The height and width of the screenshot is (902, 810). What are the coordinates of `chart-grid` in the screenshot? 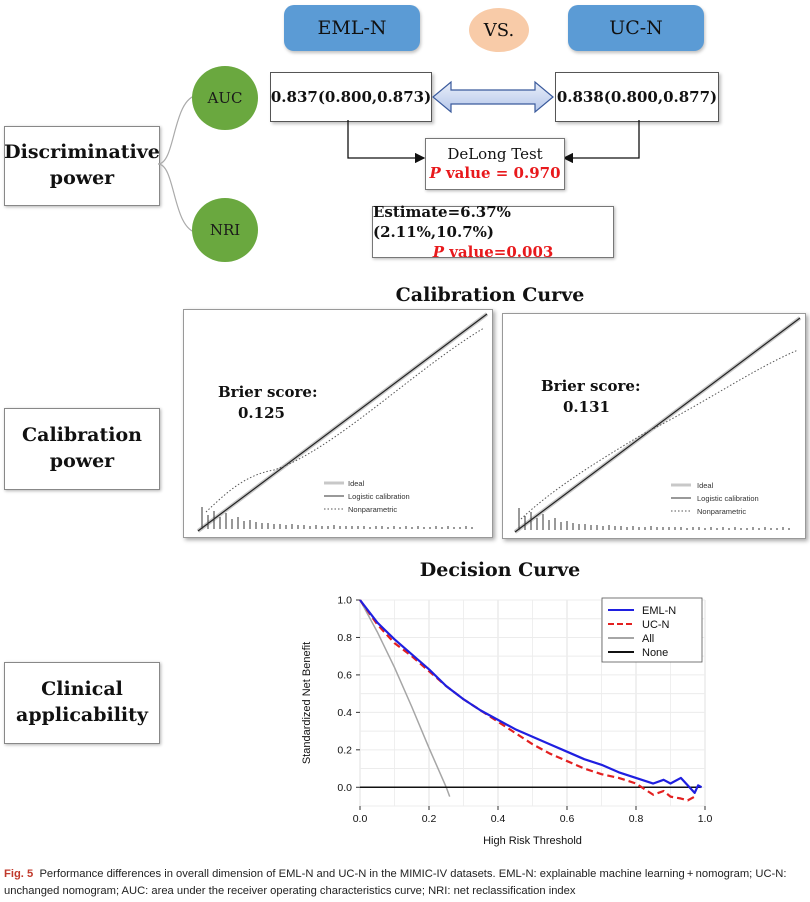 It's located at (532, 703).